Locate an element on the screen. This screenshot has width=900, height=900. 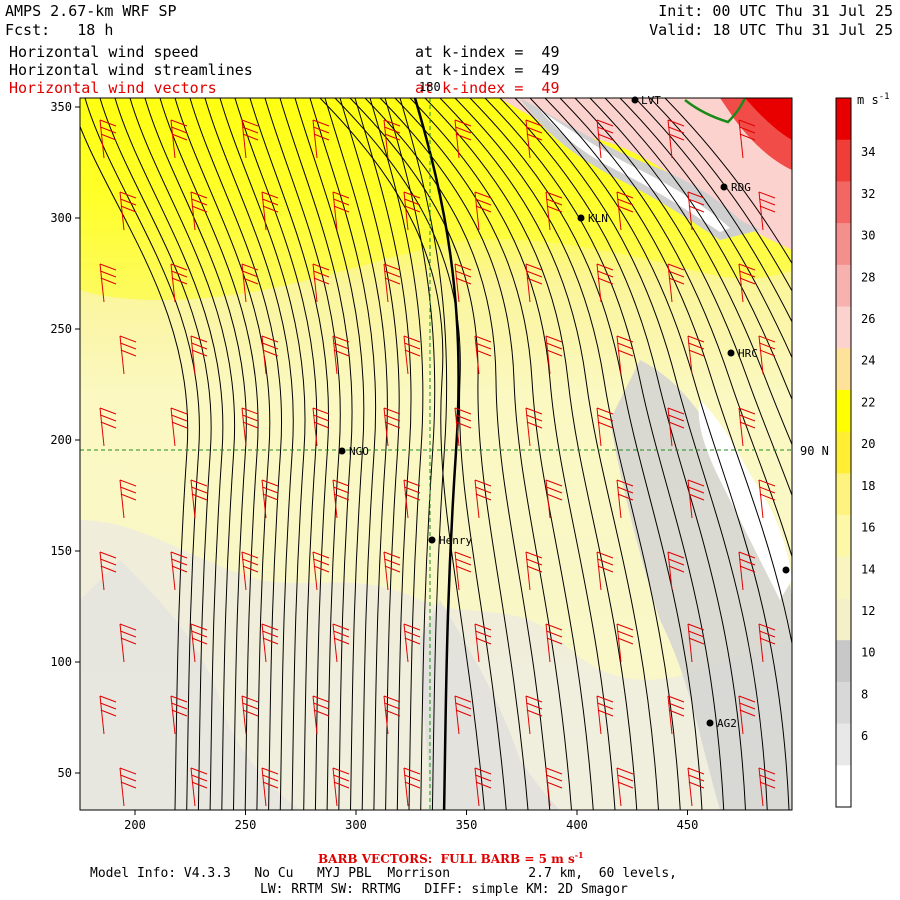
station-kln: KLN is located at coordinates (592, 218).